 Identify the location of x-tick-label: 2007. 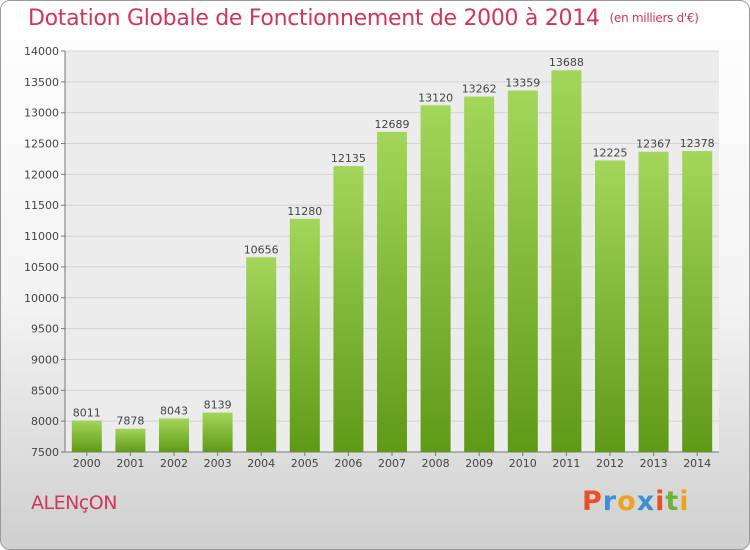
(392, 463).